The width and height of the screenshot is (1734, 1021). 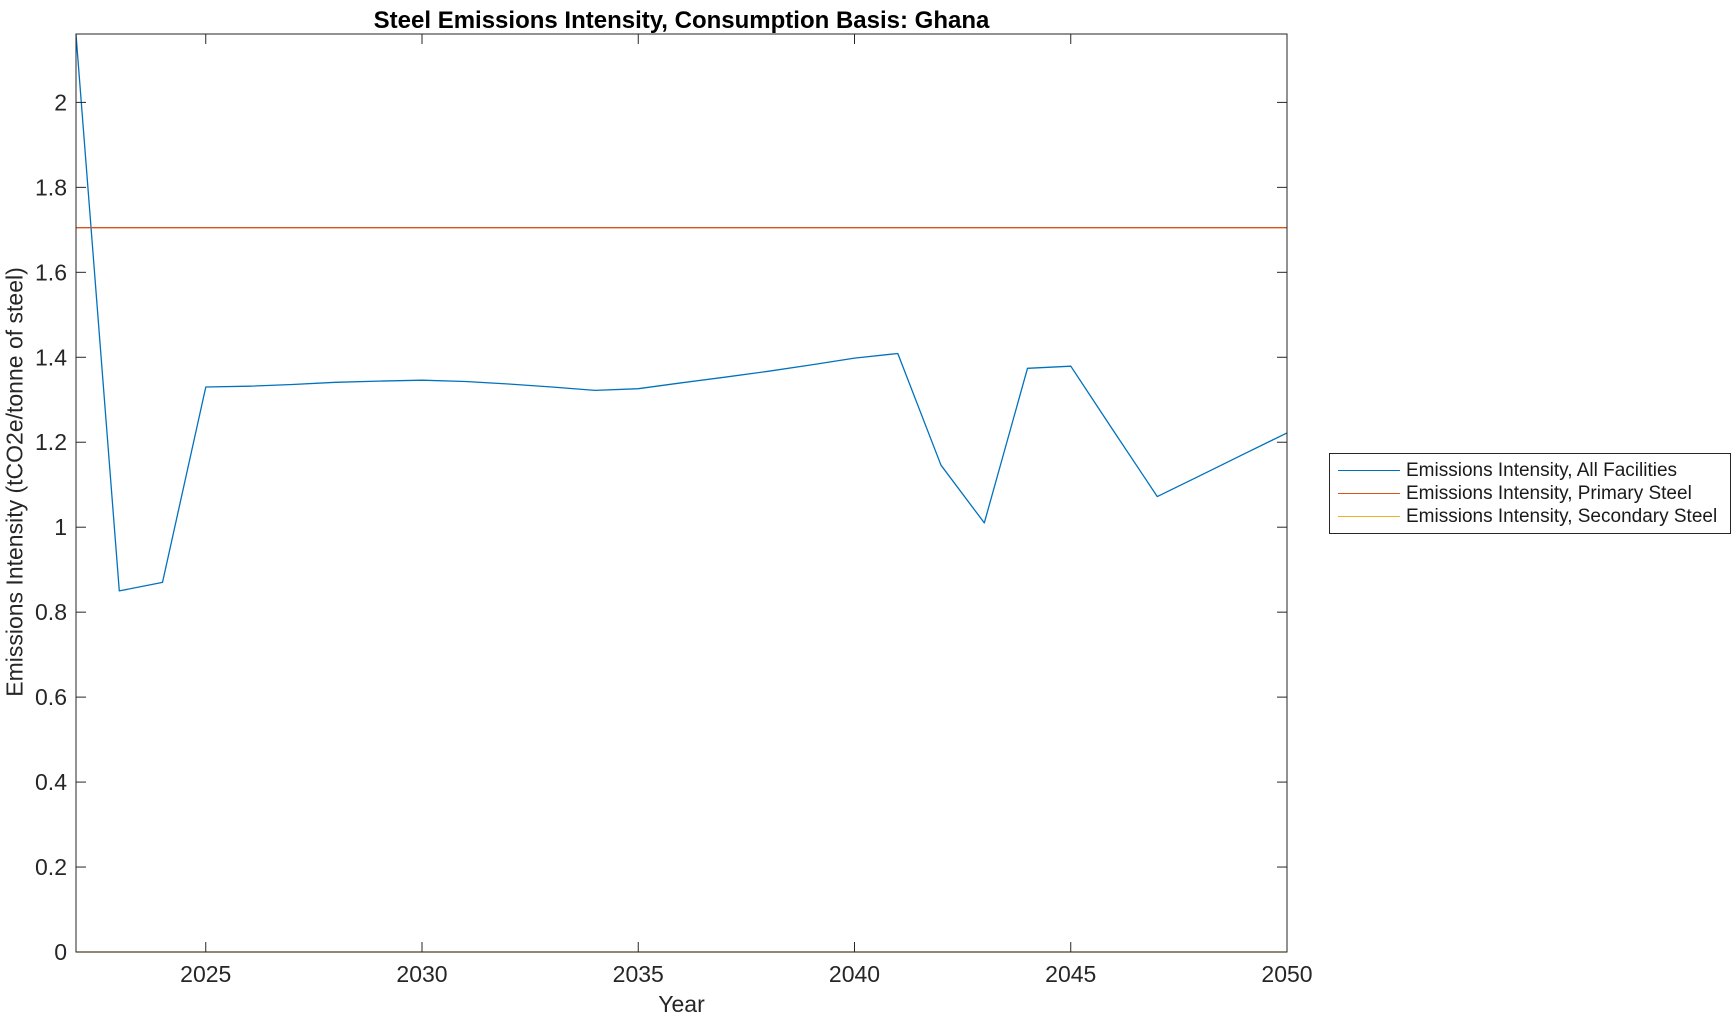 I want to click on y-tick-label: 1.8, so click(x=51, y=187).